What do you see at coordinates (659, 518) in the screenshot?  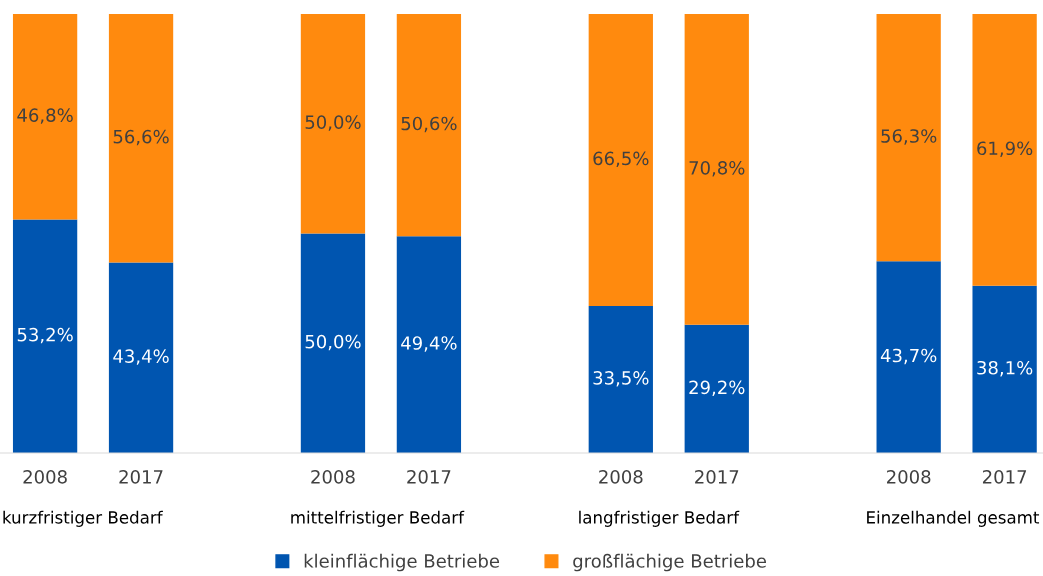 I see `text: langfristiger Bedarf` at bounding box center [659, 518].